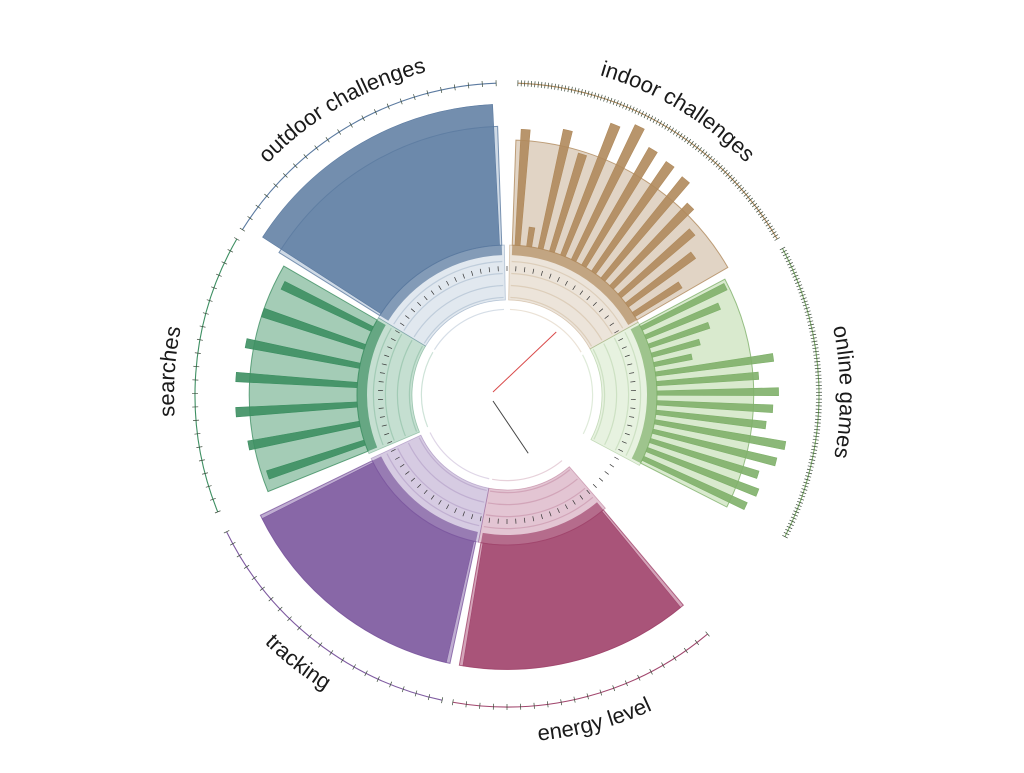 Image resolution: width=1024 pixels, height=773 pixels. Describe the element at coordinates (298, 662) in the screenshot. I see `sector-label-tracking: tracking` at that location.